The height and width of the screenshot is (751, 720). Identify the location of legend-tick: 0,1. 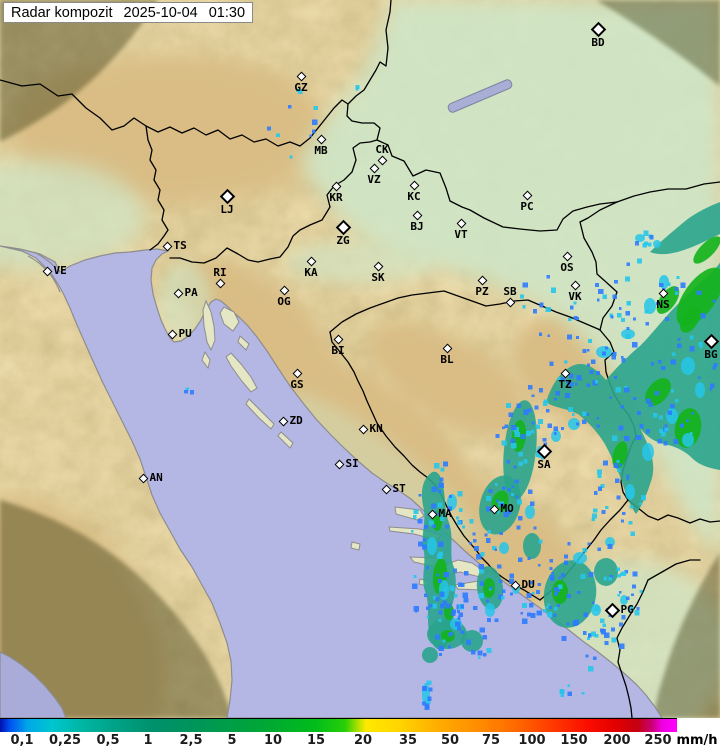
(22, 740).